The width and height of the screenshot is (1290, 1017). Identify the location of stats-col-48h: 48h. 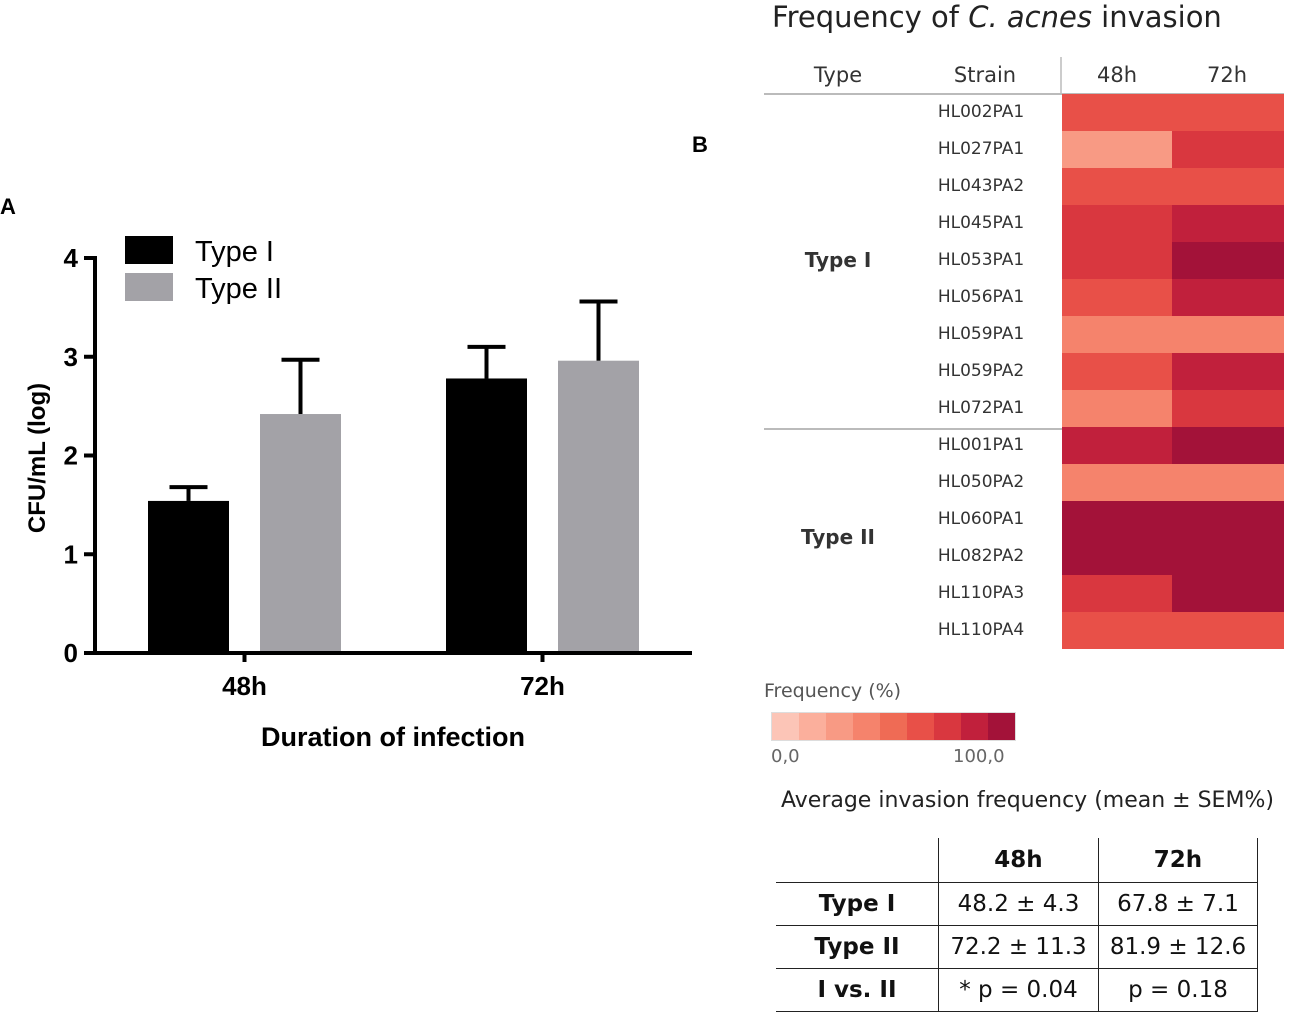
(1018, 860).